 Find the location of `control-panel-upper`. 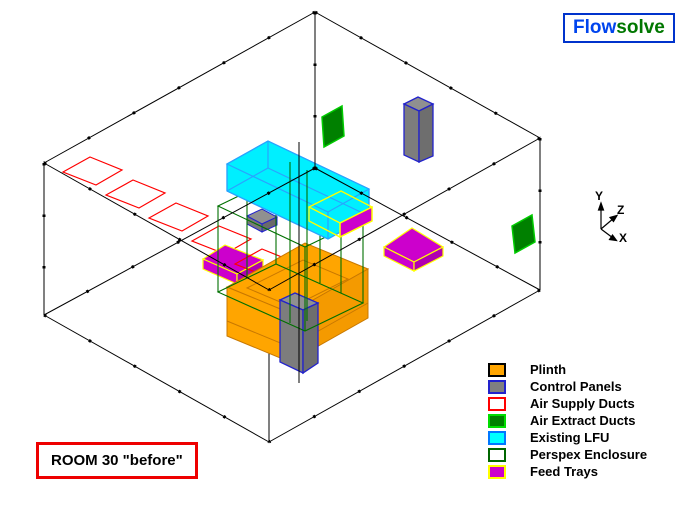

control-panel-upper is located at coordinates (418, 130).